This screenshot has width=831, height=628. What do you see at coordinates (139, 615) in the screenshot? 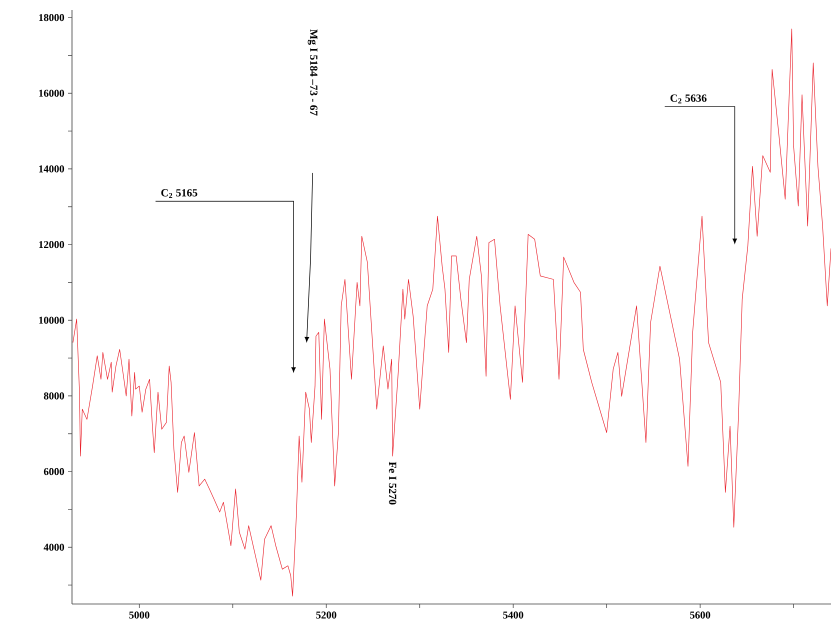
I see `x-tick-label: 5000` at bounding box center [139, 615].